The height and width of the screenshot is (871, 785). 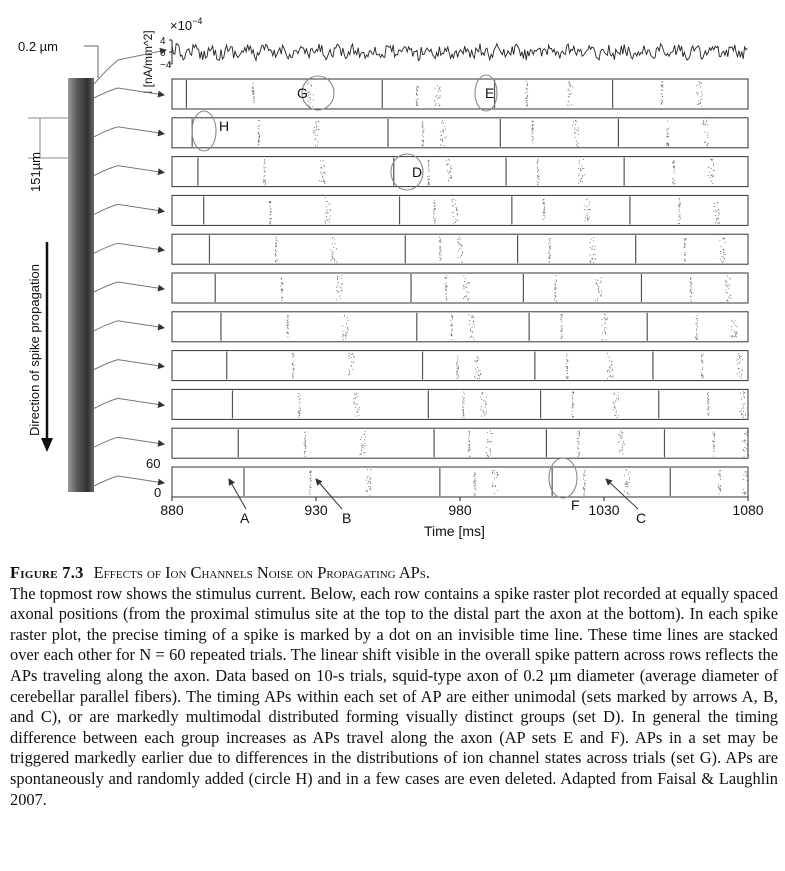 I want to click on x-axis-ticks: 880 930 980 1030 1080, so click(x=462, y=507).